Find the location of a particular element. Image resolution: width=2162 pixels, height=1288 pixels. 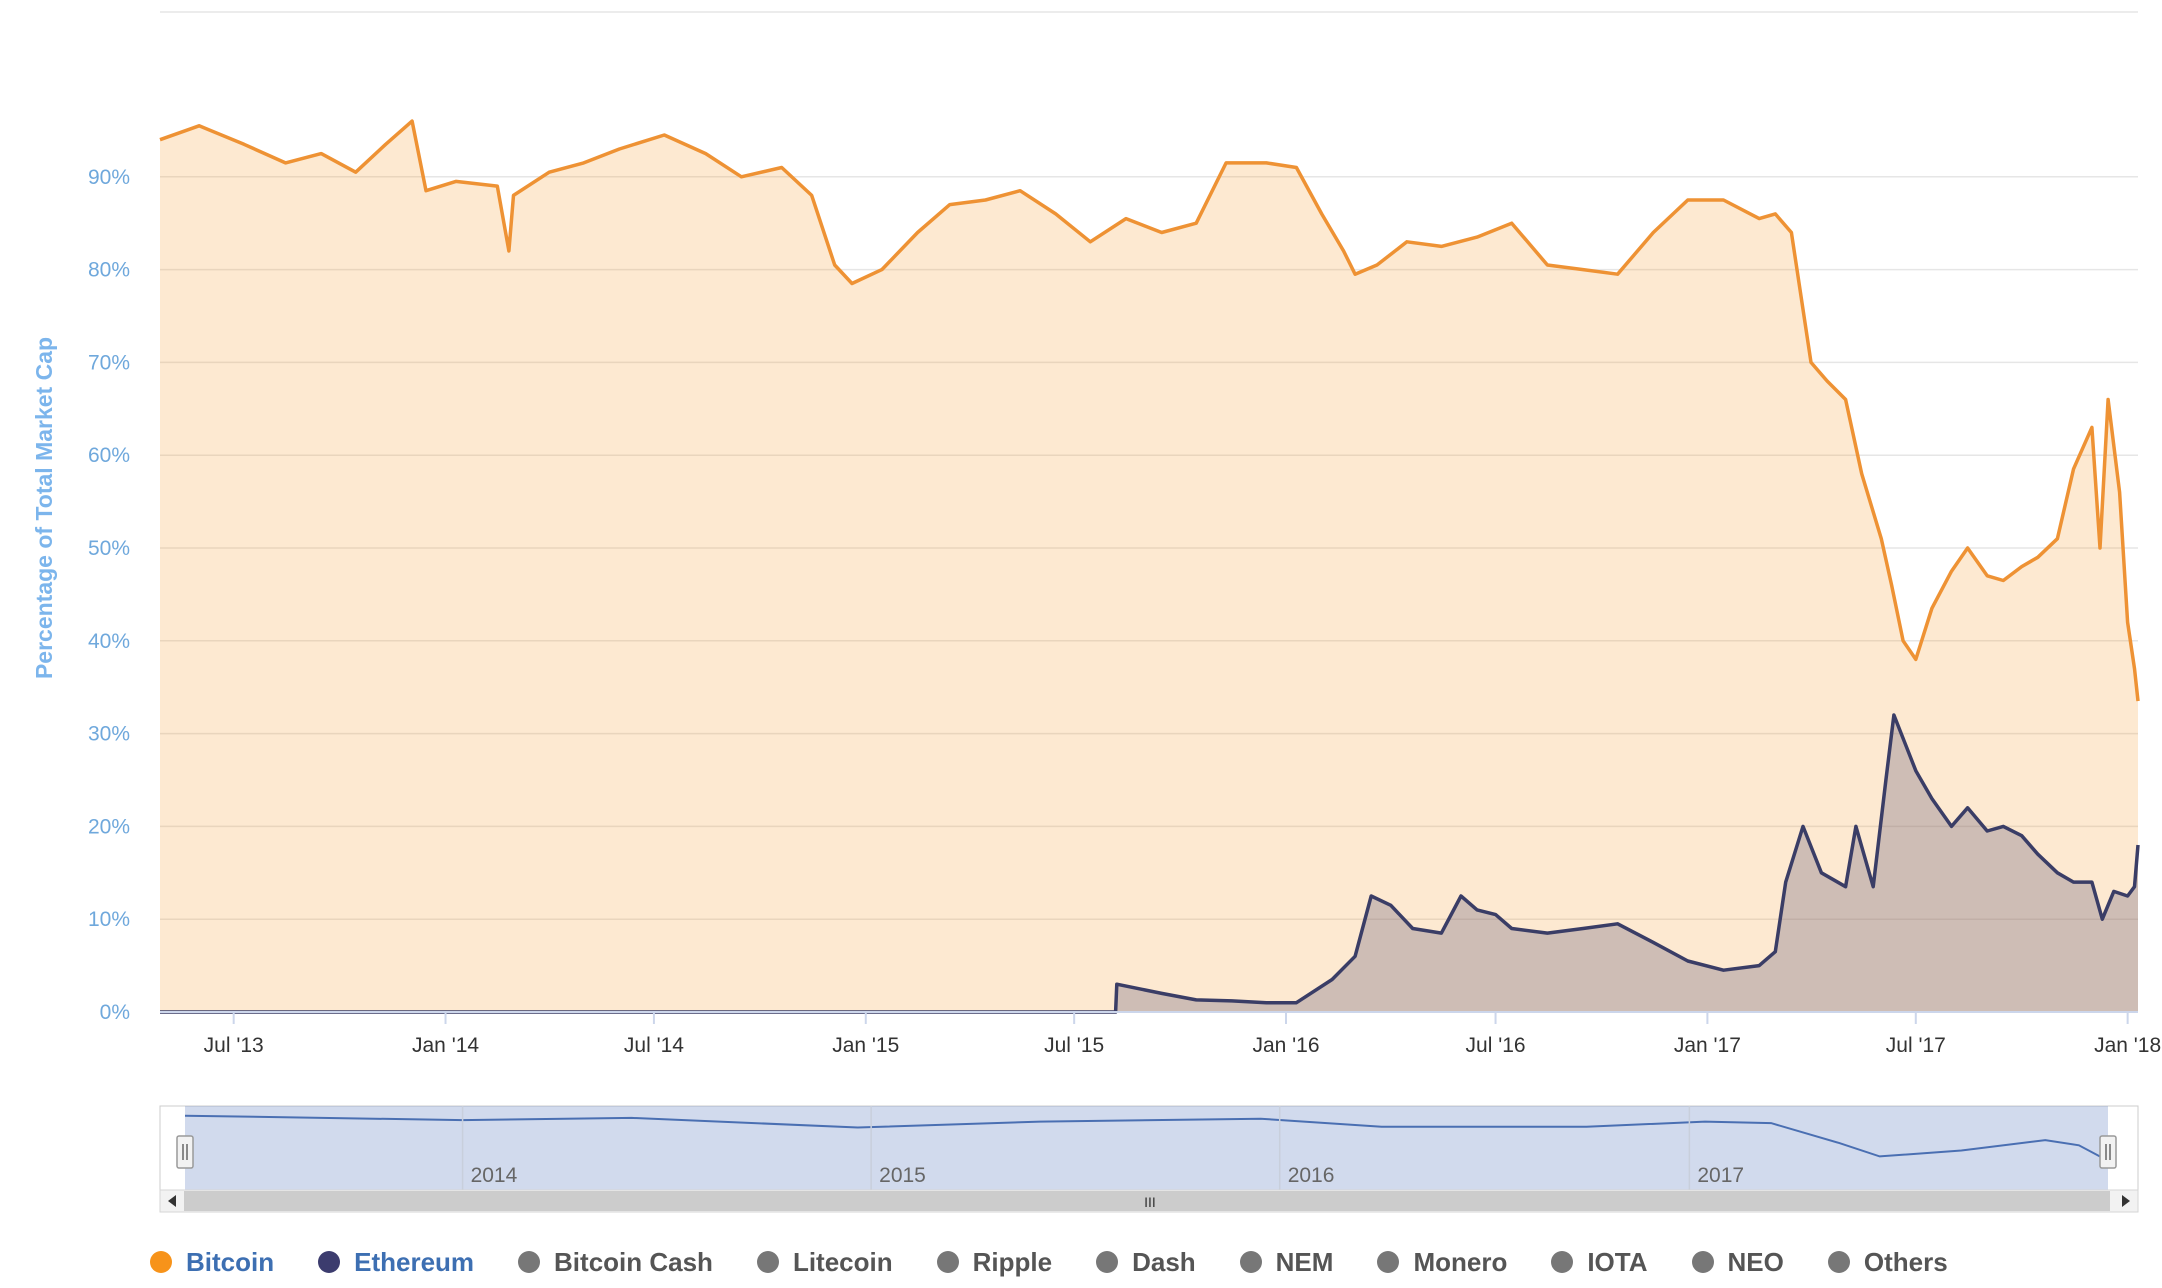

x-tick-label: Jul '15 is located at coordinates (1074, 1045).